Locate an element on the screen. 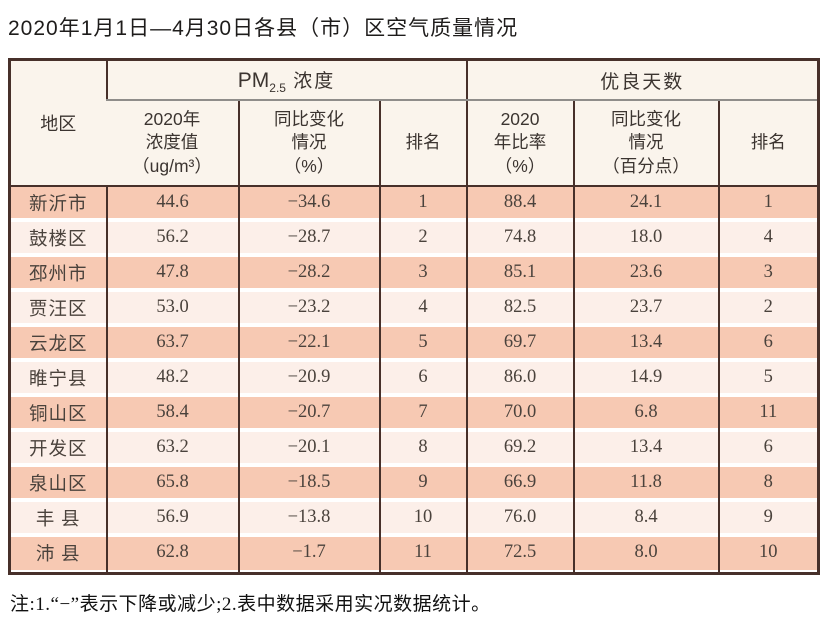  cell-good-ratio: 86.0 is located at coordinates (519, 379).